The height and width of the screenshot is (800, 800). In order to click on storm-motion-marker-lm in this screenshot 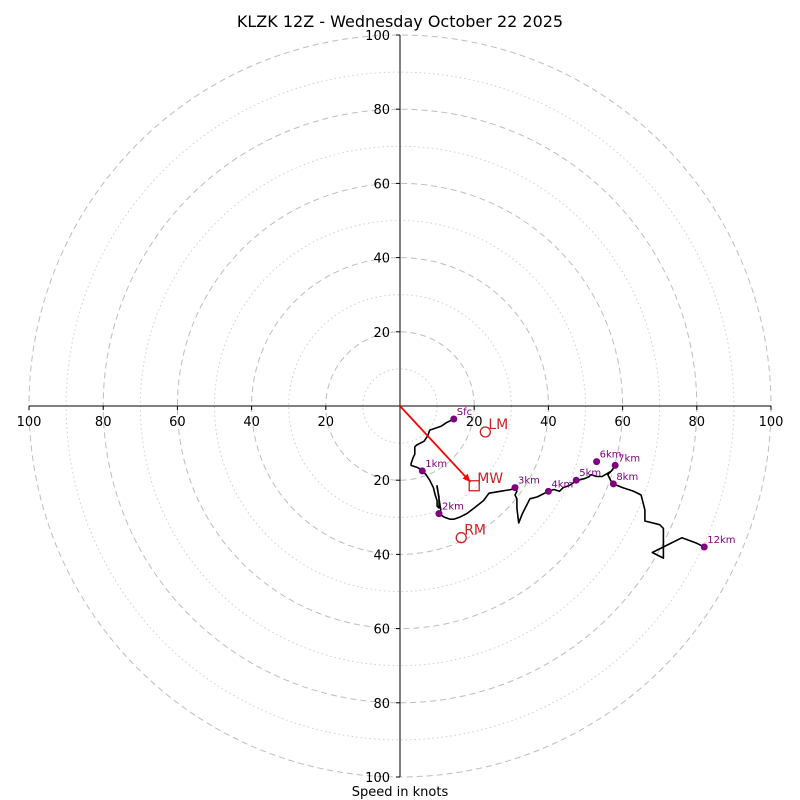, I will do `click(485, 432)`.